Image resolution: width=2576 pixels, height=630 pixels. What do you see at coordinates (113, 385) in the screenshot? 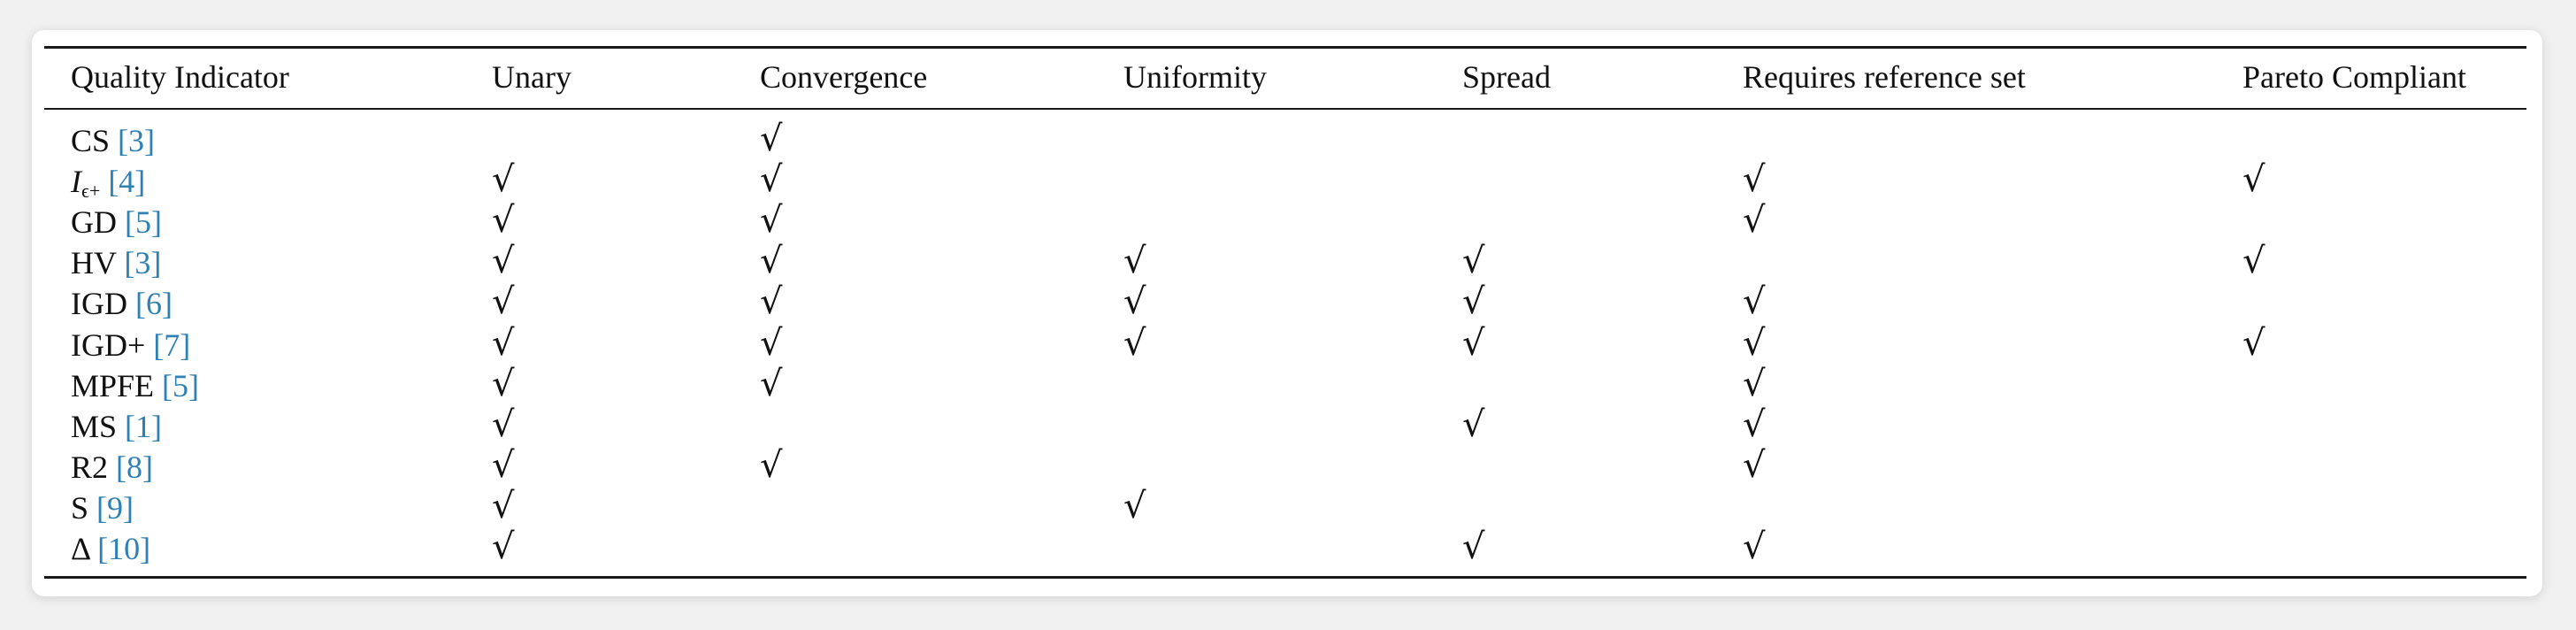
I see `indicator-label: MPFE` at bounding box center [113, 385].